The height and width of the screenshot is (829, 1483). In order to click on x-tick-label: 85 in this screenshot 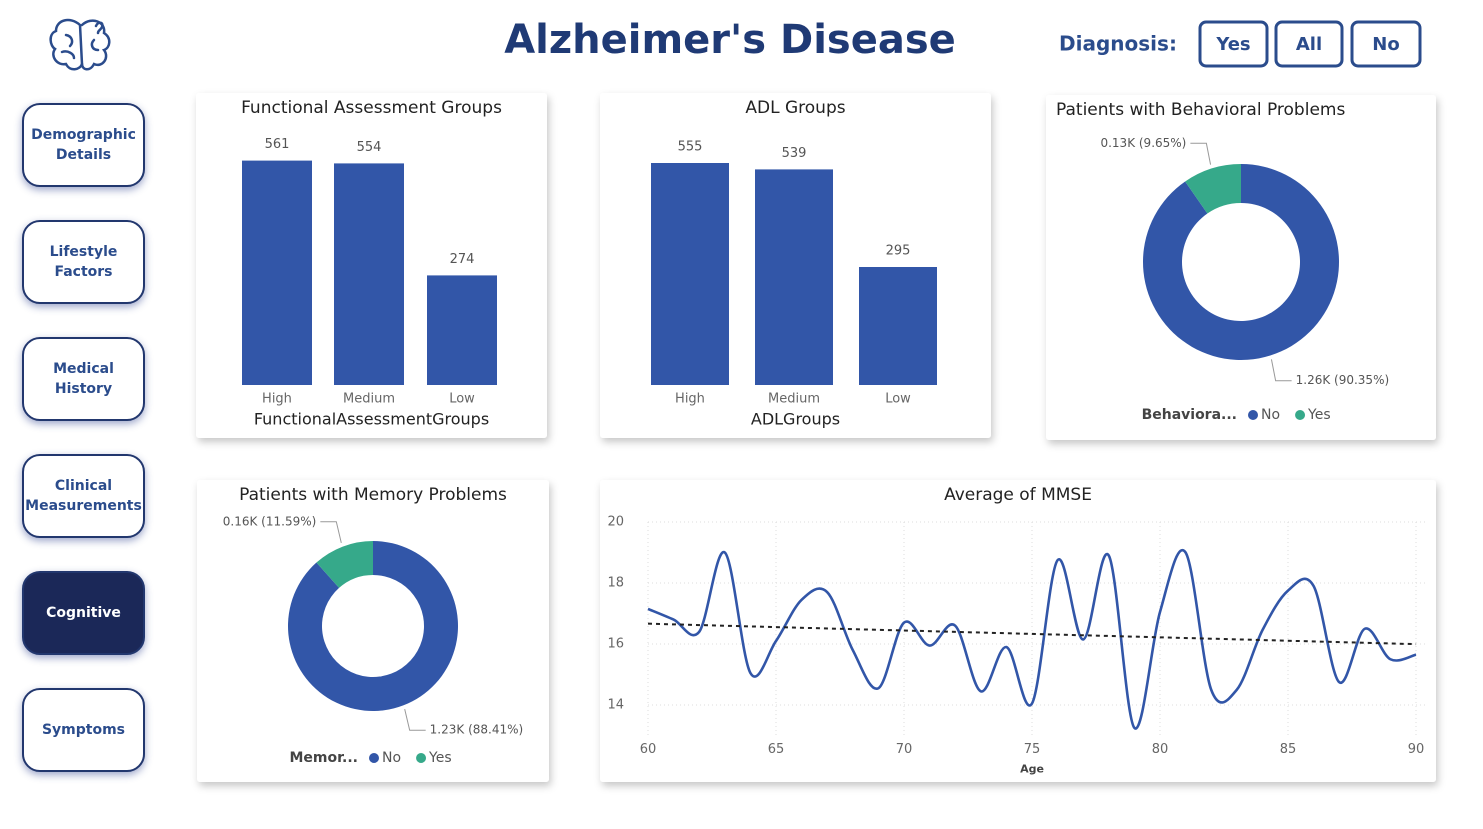, I will do `click(1288, 749)`.